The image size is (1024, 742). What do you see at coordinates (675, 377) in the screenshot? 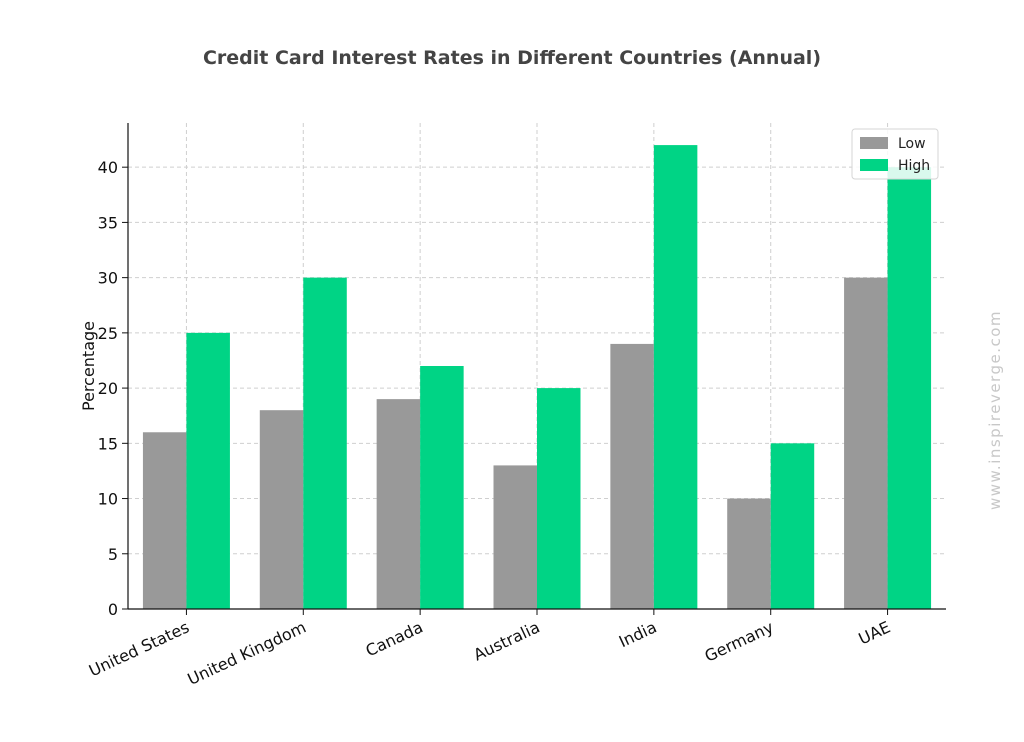
I see `bar-high-india` at bounding box center [675, 377].